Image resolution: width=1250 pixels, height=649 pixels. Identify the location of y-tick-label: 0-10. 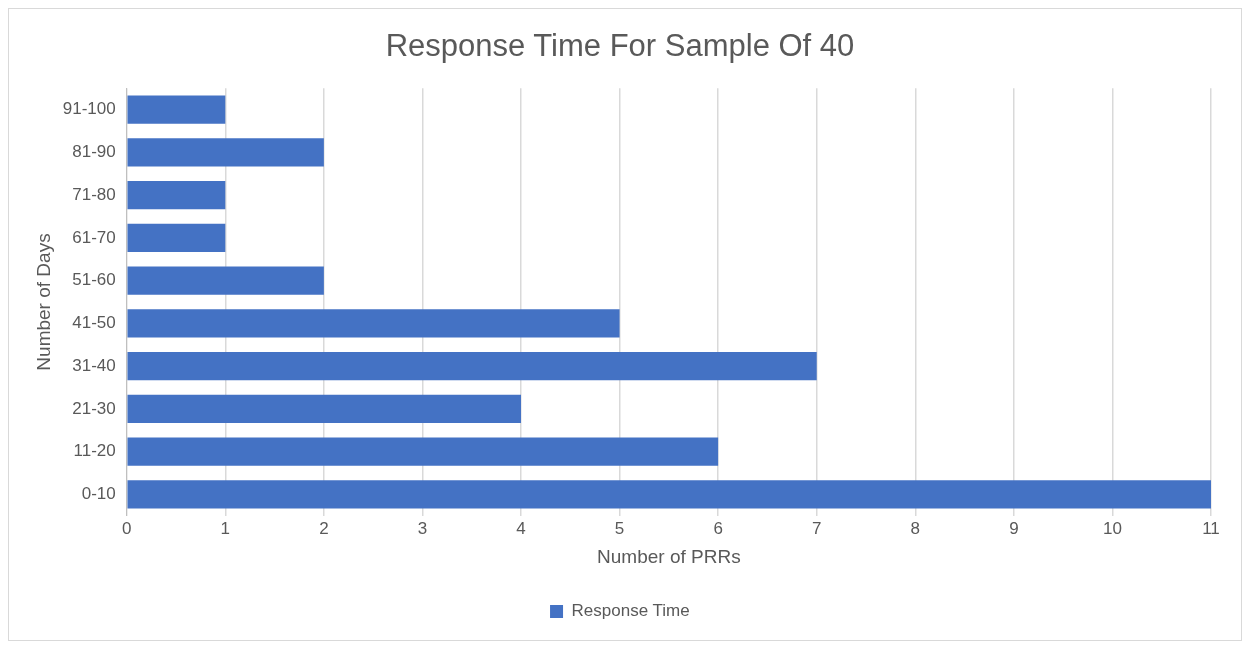
(98, 494).